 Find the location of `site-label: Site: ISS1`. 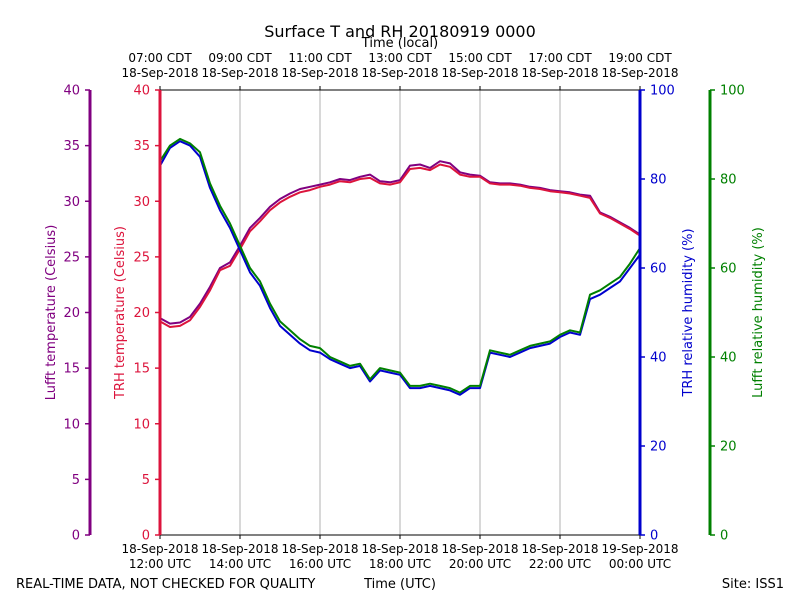

site-label: Site: ISS1 is located at coordinates (753, 584).